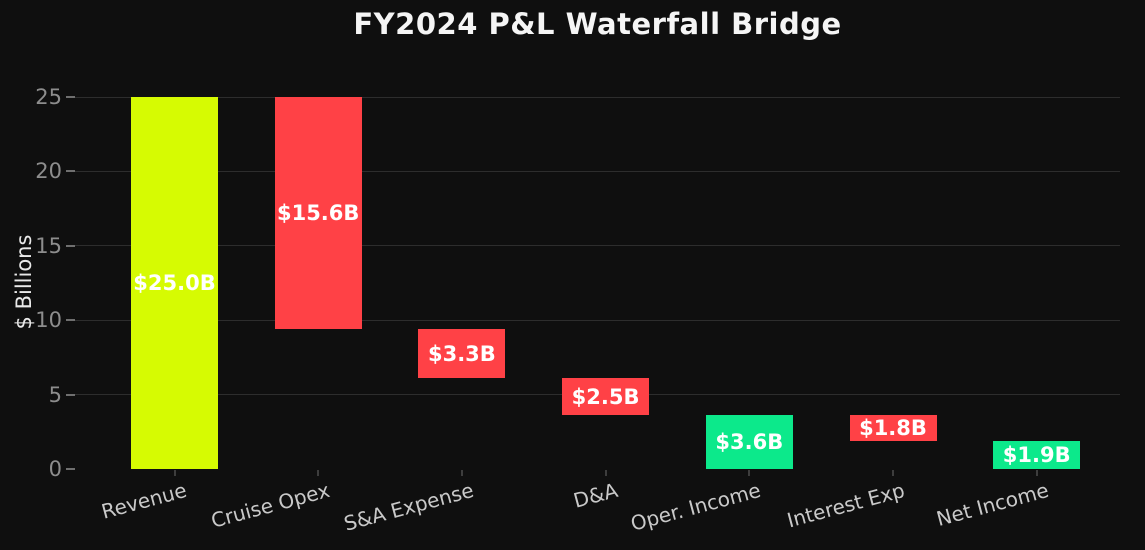  I want to click on bar-value-label: $3.3B, so click(461, 353).